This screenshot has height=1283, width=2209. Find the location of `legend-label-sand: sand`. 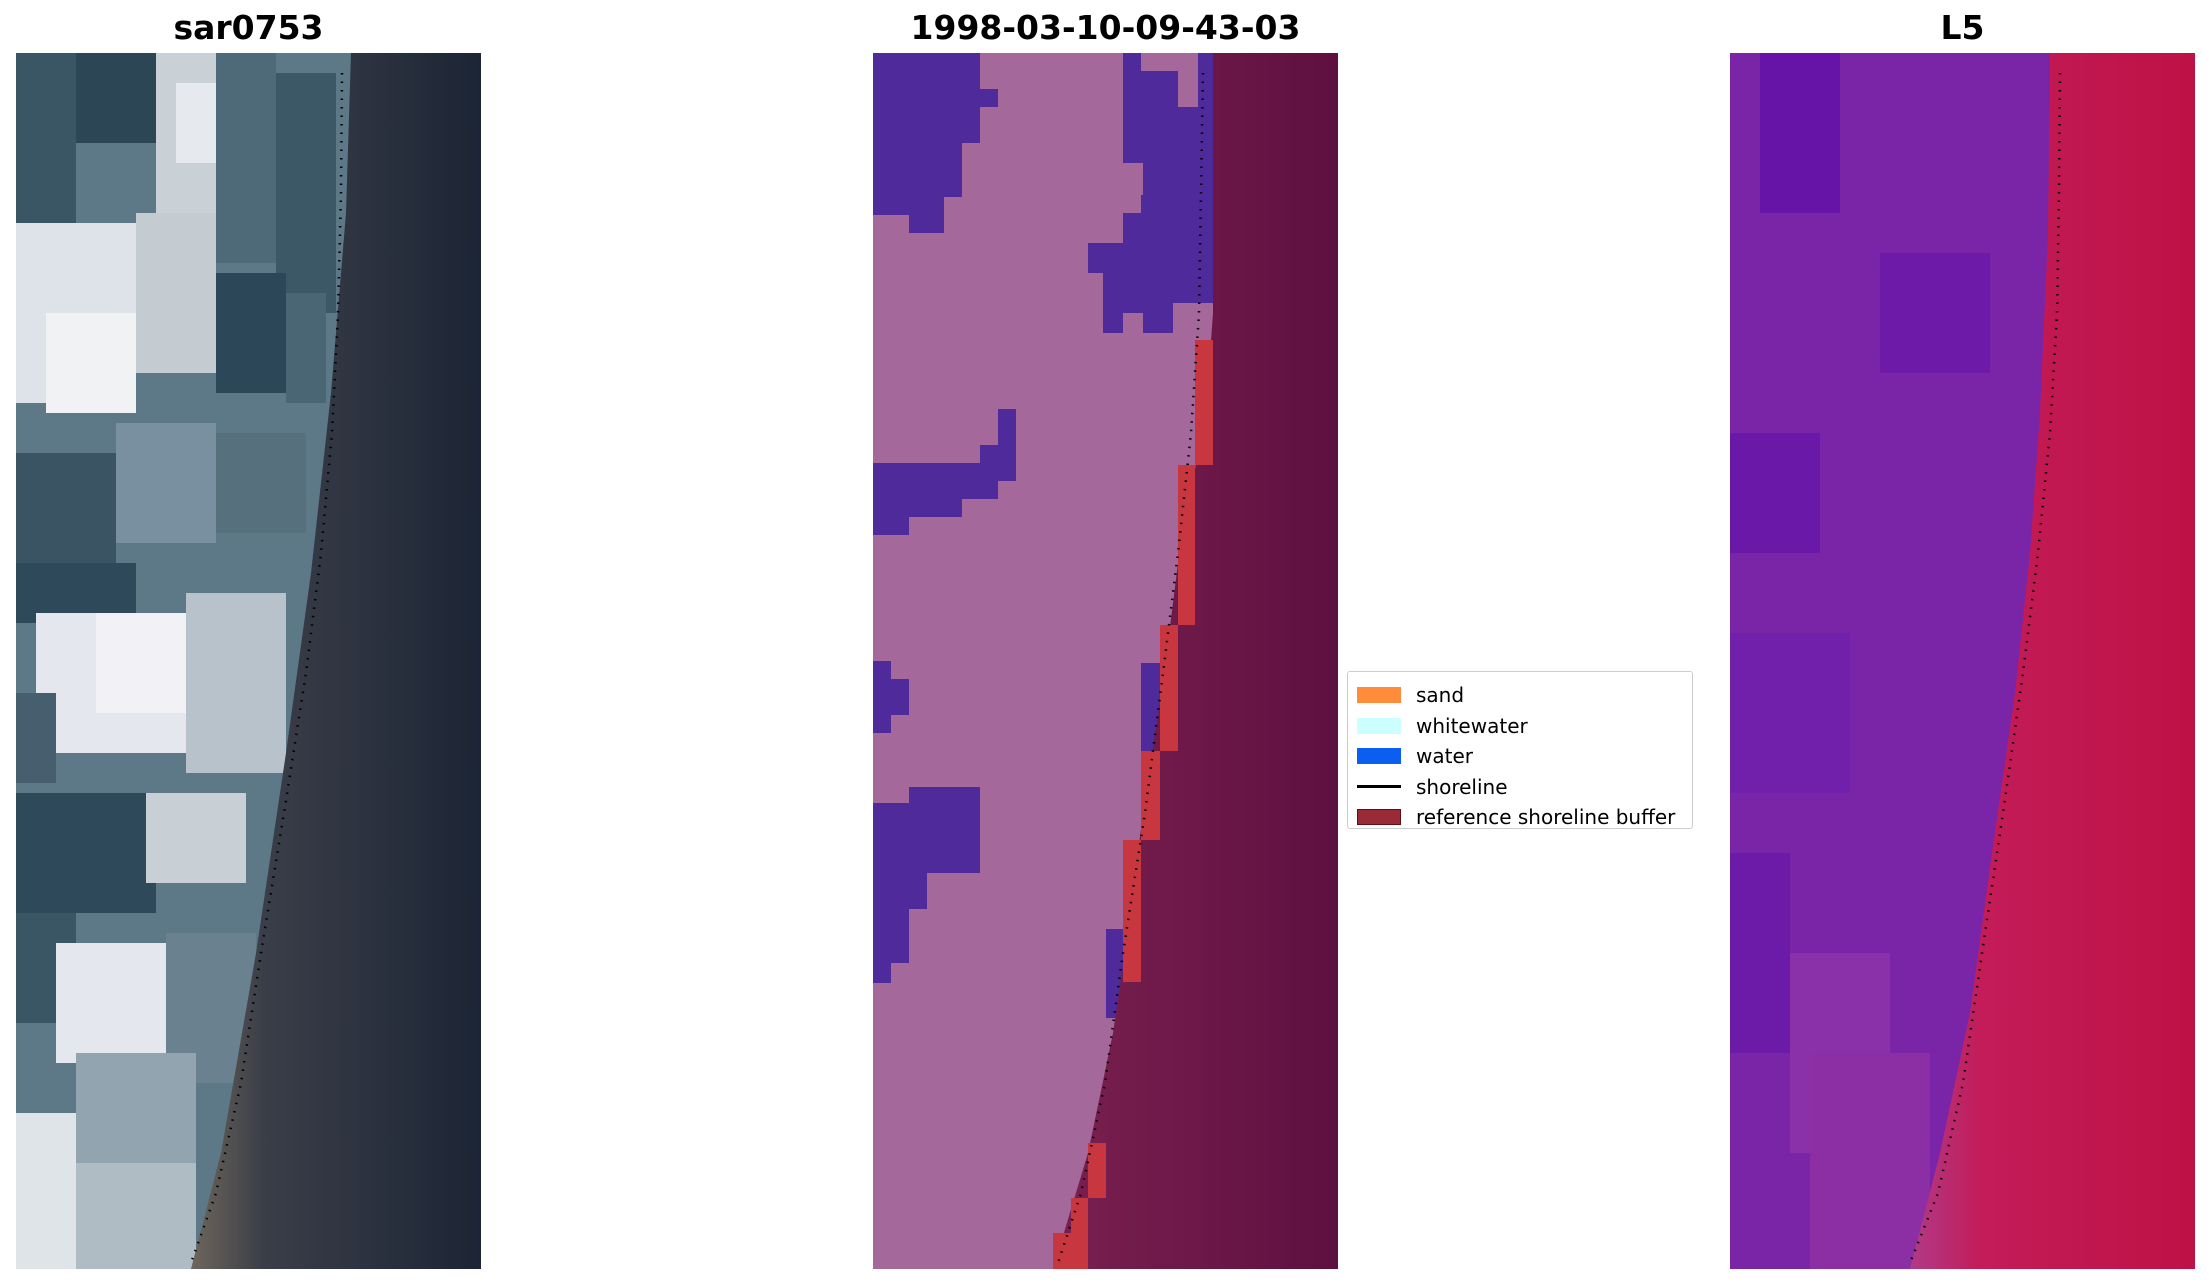

legend-label-sand: sand is located at coordinates (1440, 695).